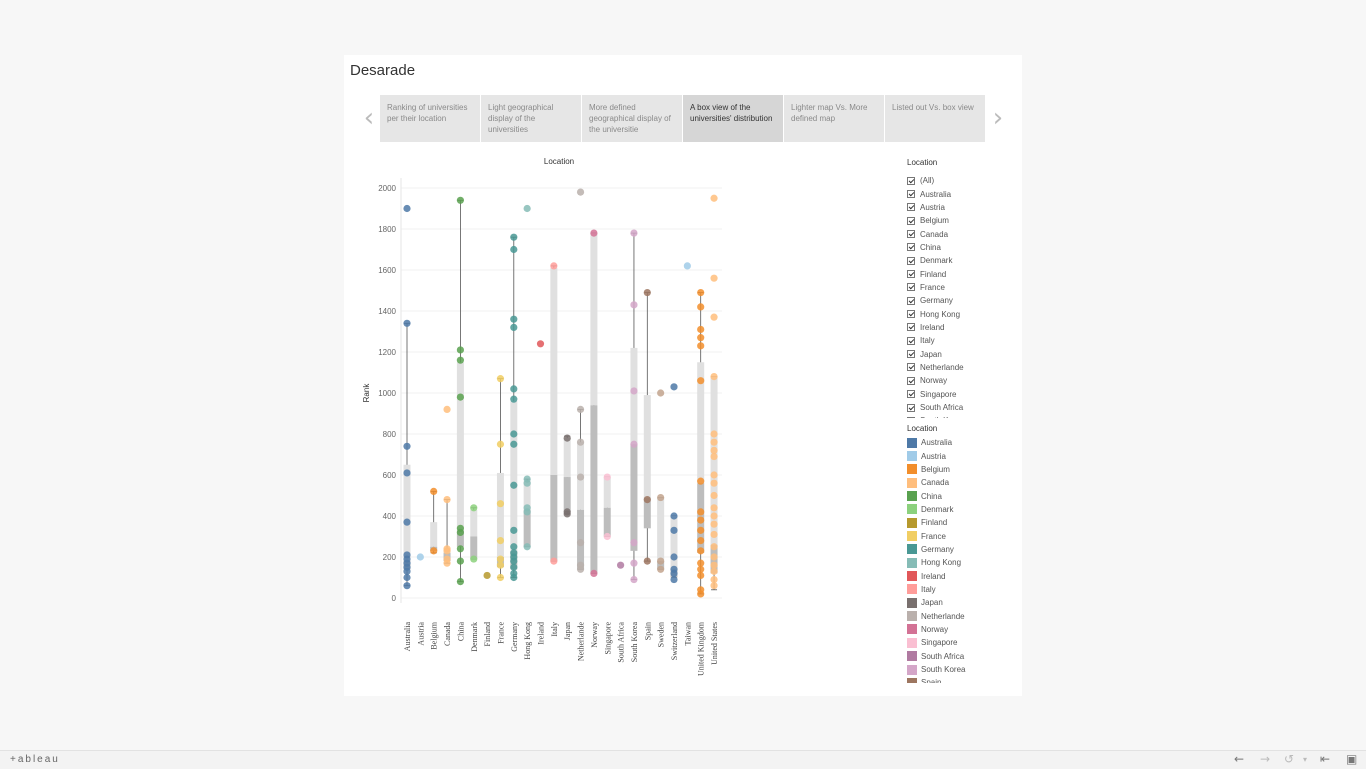  Describe the element at coordinates (962, 367) in the screenshot. I see `filter-item: Netherlande` at that location.